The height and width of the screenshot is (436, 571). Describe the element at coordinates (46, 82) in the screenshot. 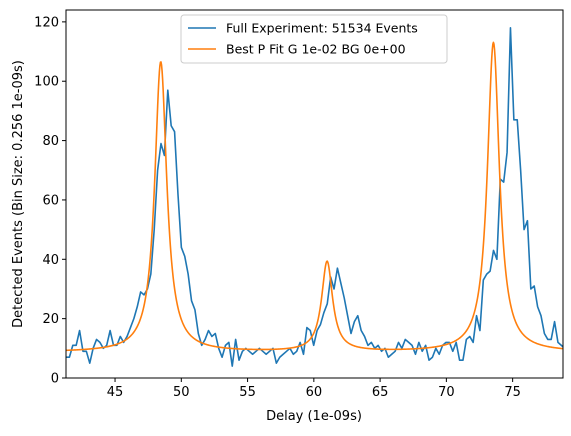

I see `y-tick-label: 100` at that location.